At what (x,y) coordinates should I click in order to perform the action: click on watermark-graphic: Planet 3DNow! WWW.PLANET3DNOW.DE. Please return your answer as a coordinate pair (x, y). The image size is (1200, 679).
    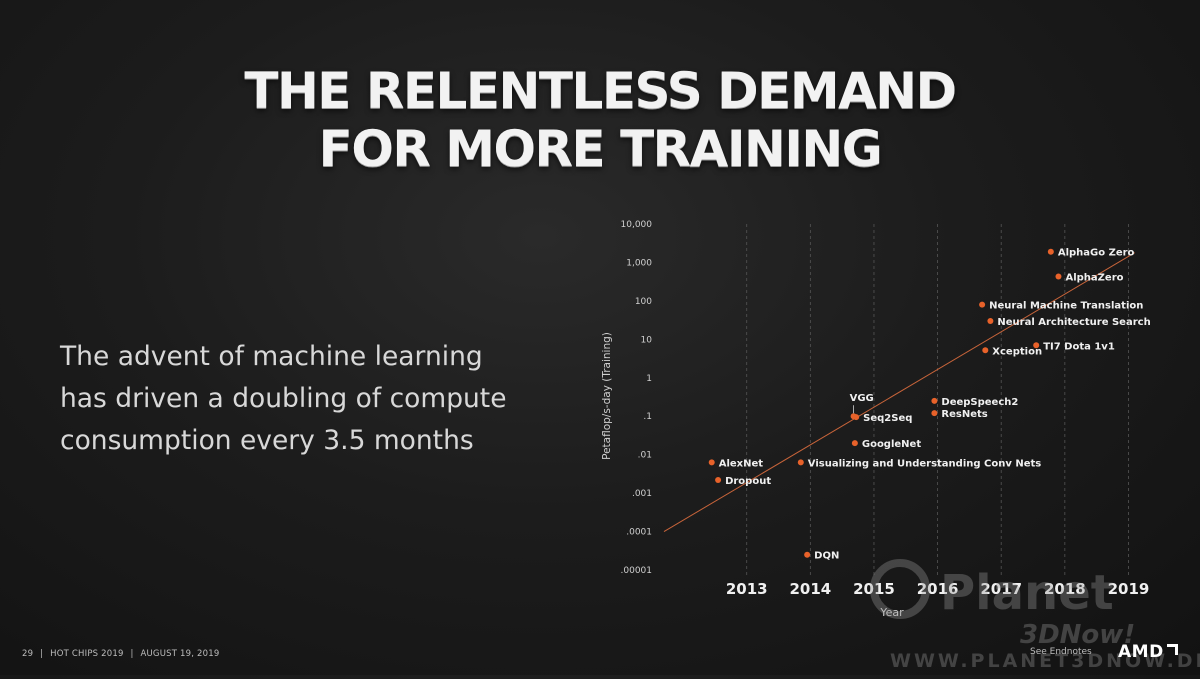
    Looking at the image, I should click on (1035, 615).